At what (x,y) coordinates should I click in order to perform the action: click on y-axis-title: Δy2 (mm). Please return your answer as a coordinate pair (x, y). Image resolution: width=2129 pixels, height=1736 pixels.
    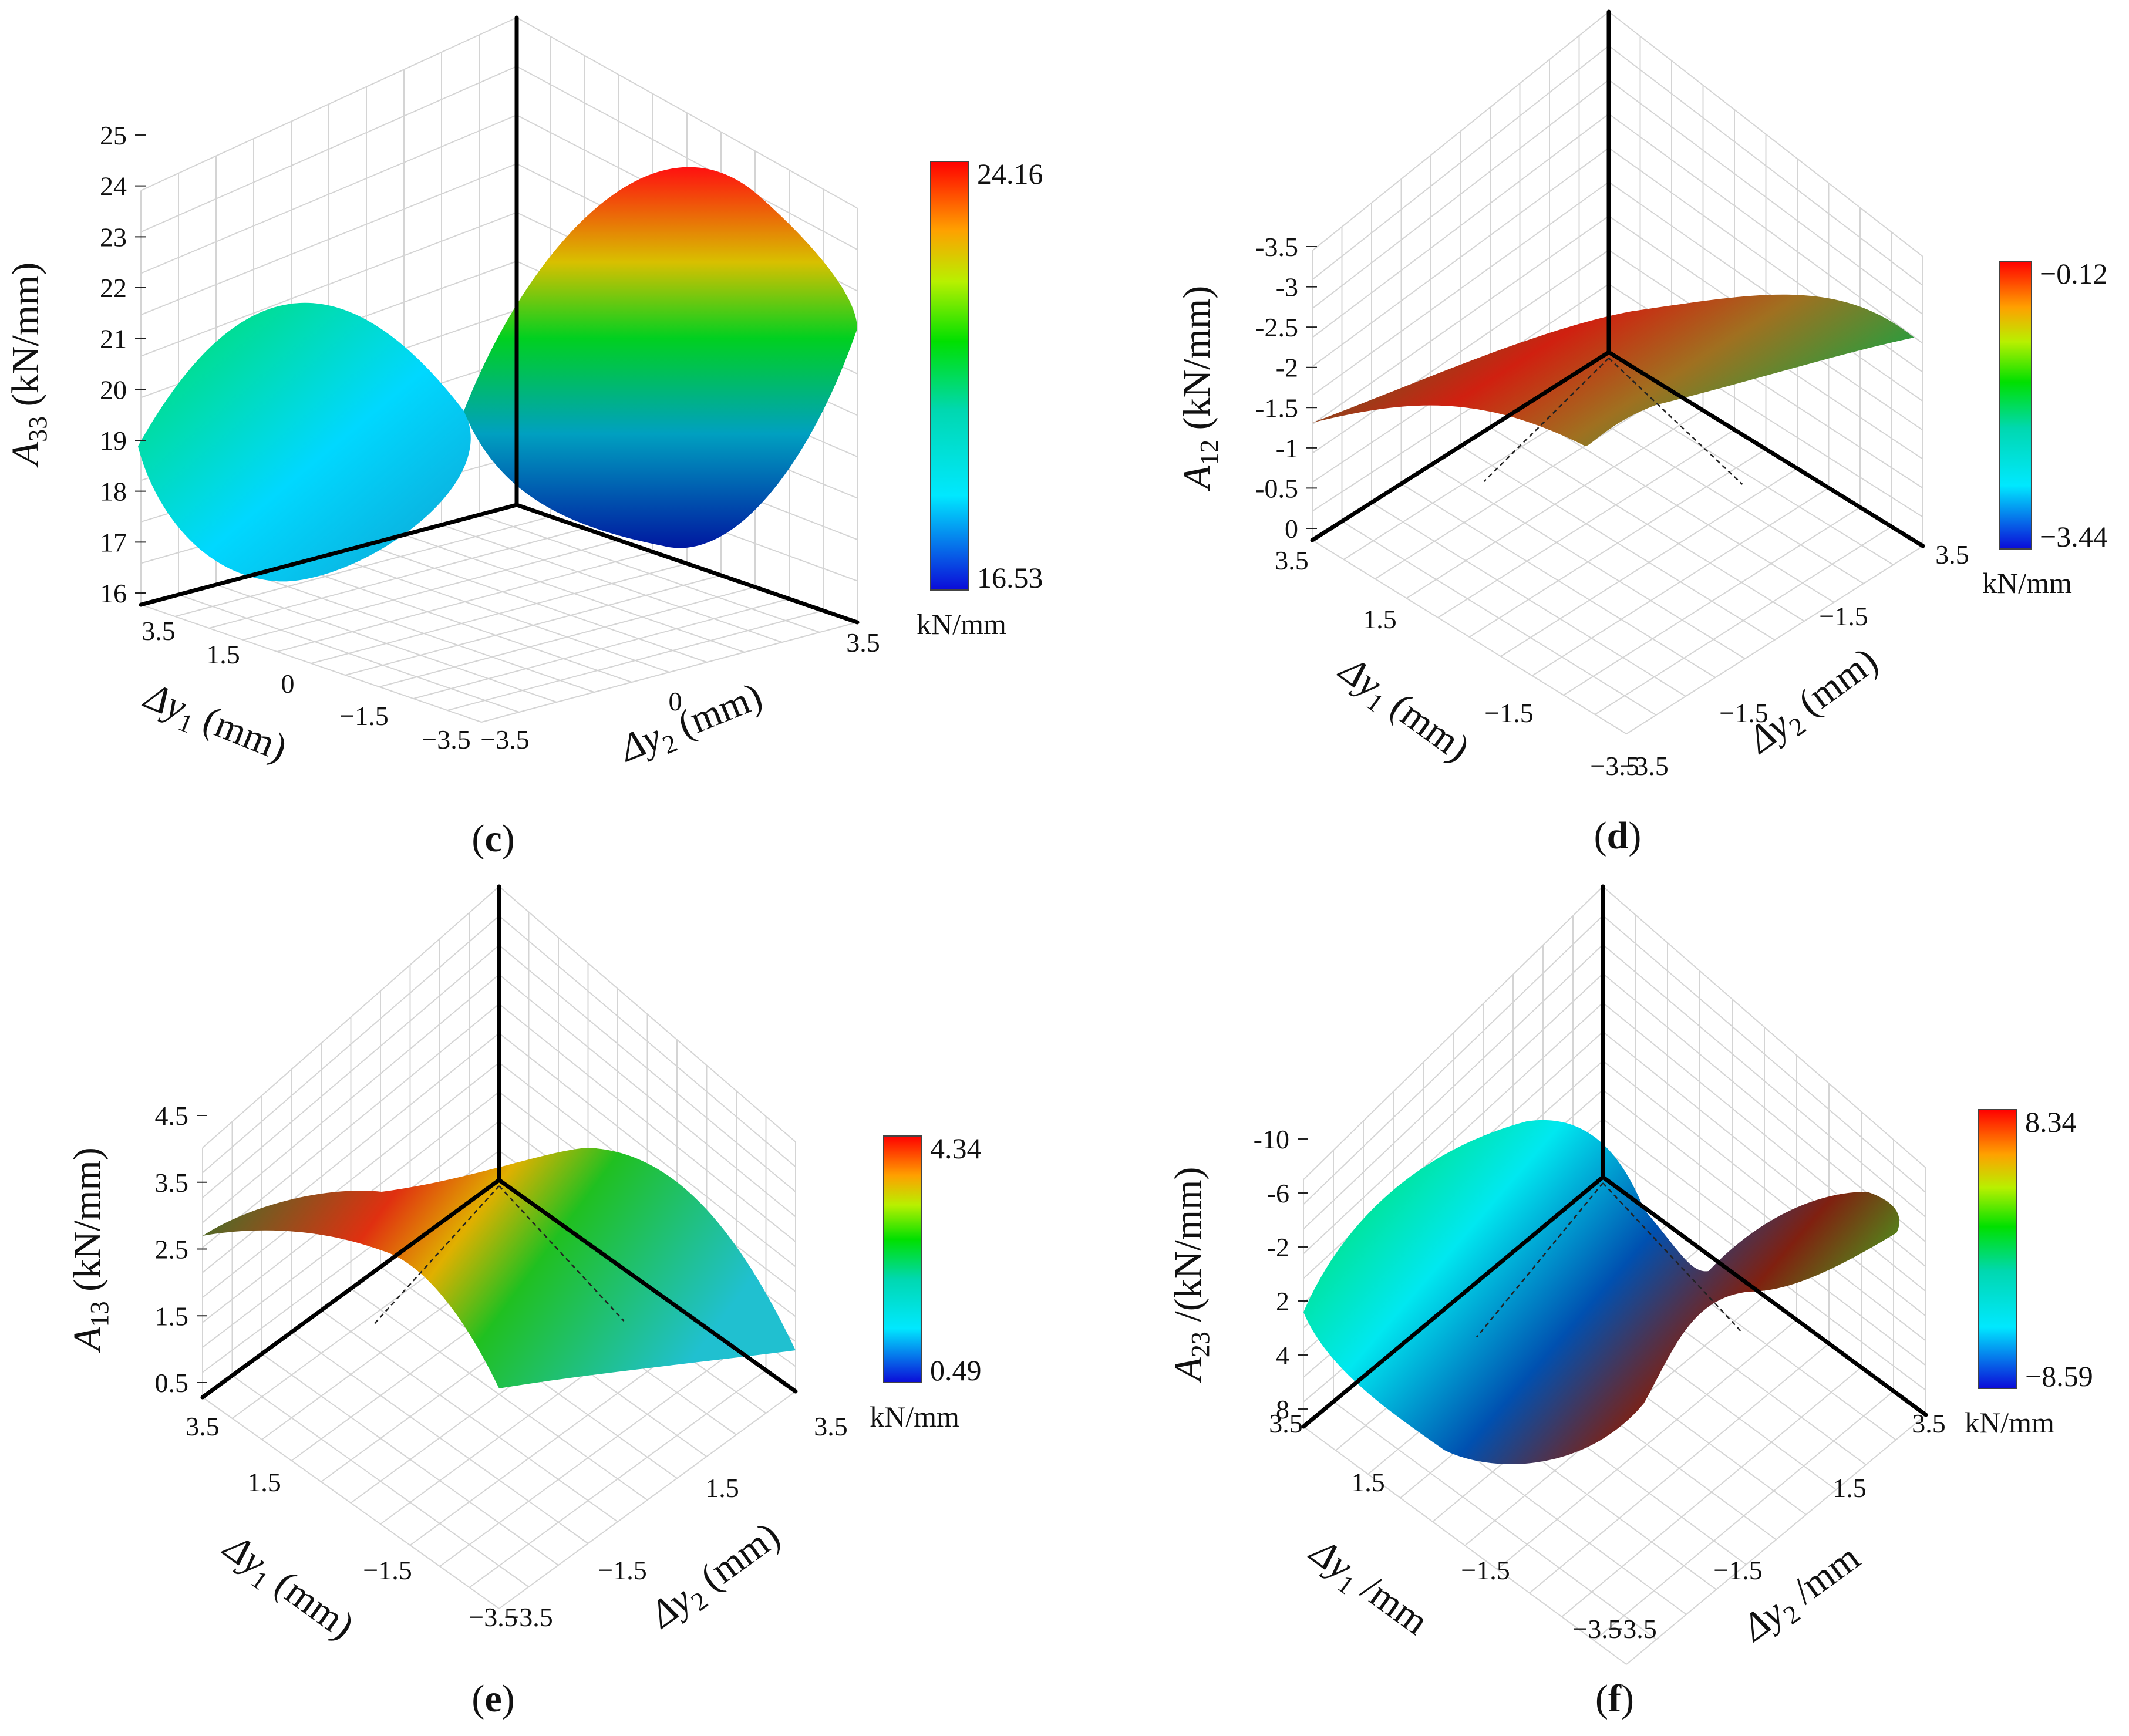
    Looking at the image, I should click on (691, 725).